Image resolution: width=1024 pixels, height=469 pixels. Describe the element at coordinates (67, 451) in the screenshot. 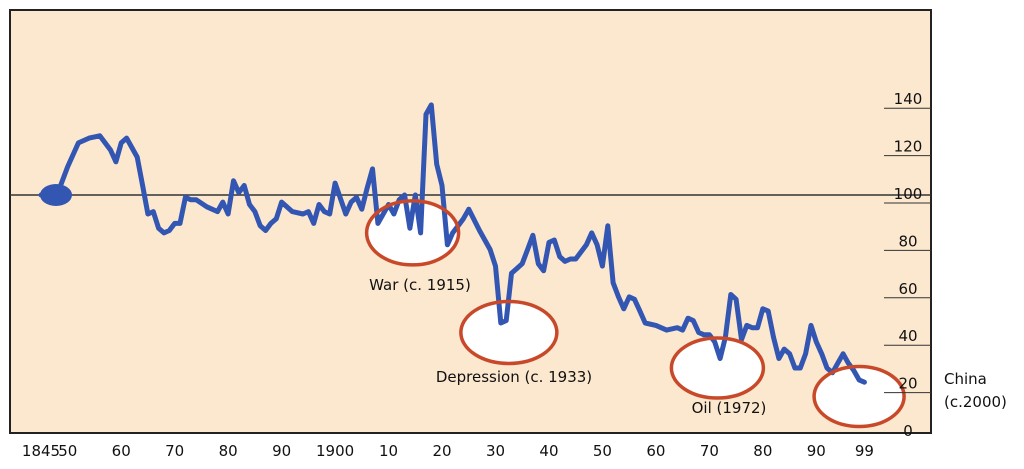

I see `x-tick-label: 50` at that location.